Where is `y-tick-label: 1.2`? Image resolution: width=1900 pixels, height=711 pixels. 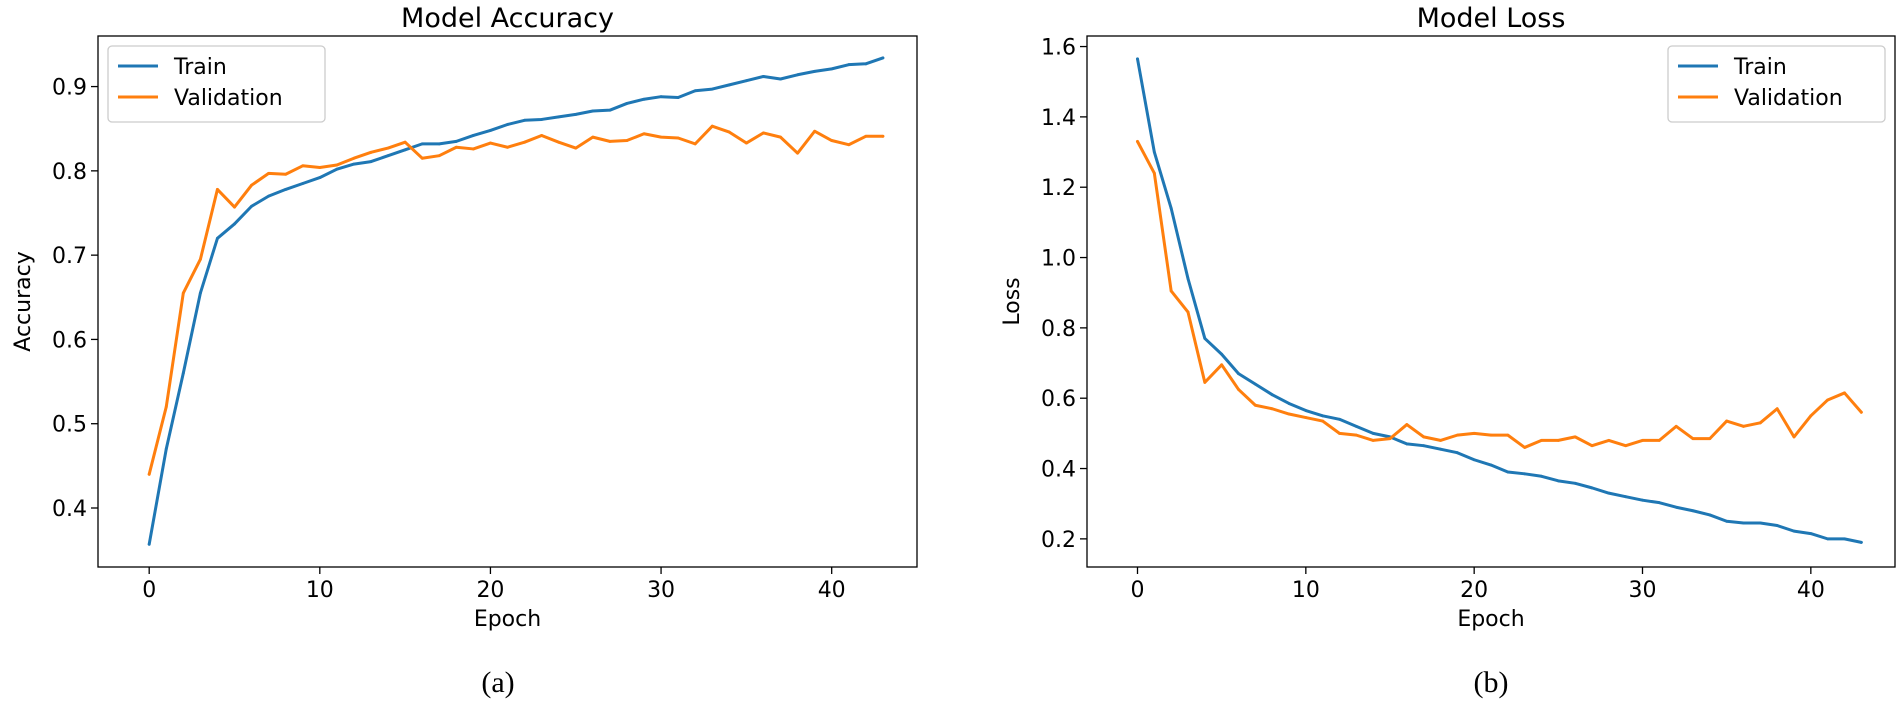
y-tick-label: 1.2 is located at coordinates (1058, 188).